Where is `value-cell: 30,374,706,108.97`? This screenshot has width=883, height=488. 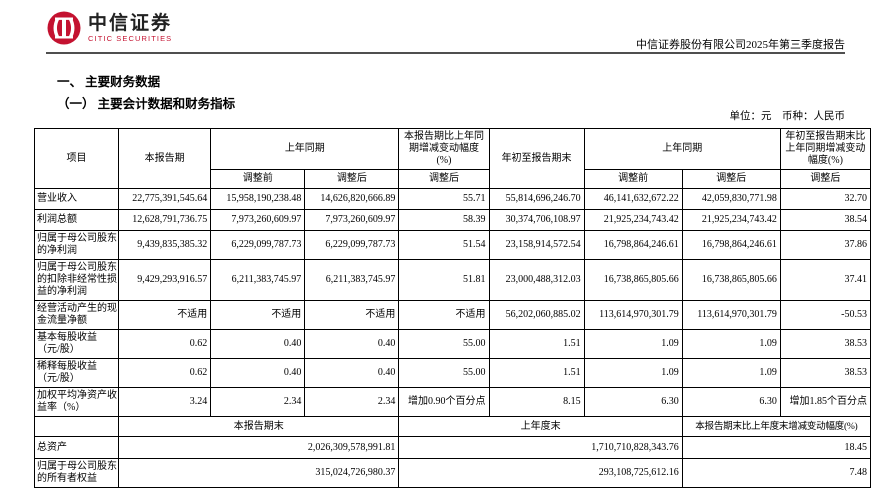 value-cell: 30,374,706,108.97 is located at coordinates (536, 220).